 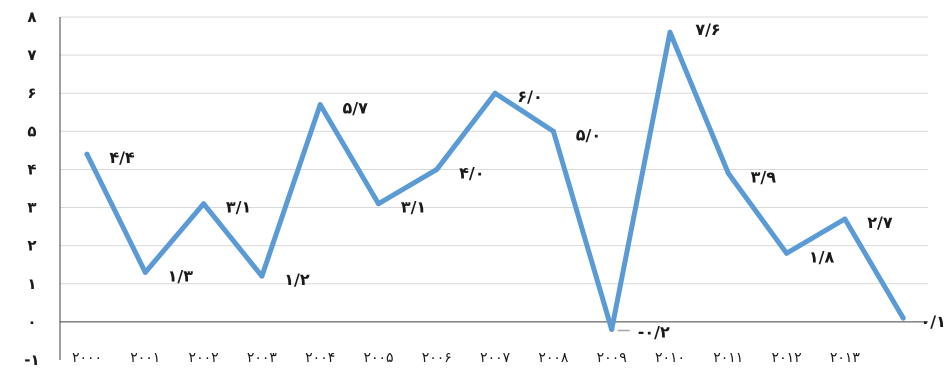 What do you see at coordinates (181, 275) in the screenshot?
I see `data-label: ۱/۳` at bounding box center [181, 275].